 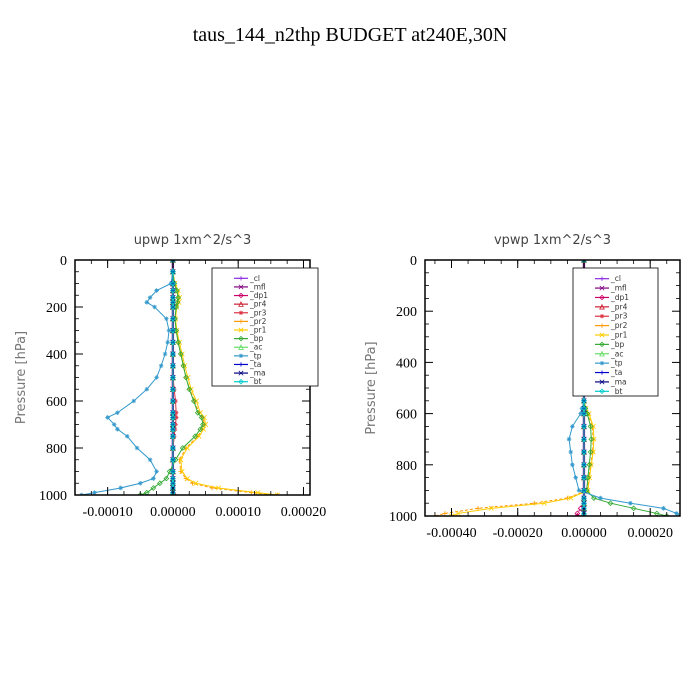 What do you see at coordinates (241, 364) in the screenshot?
I see `legend-marker-ta` at bounding box center [241, 364].